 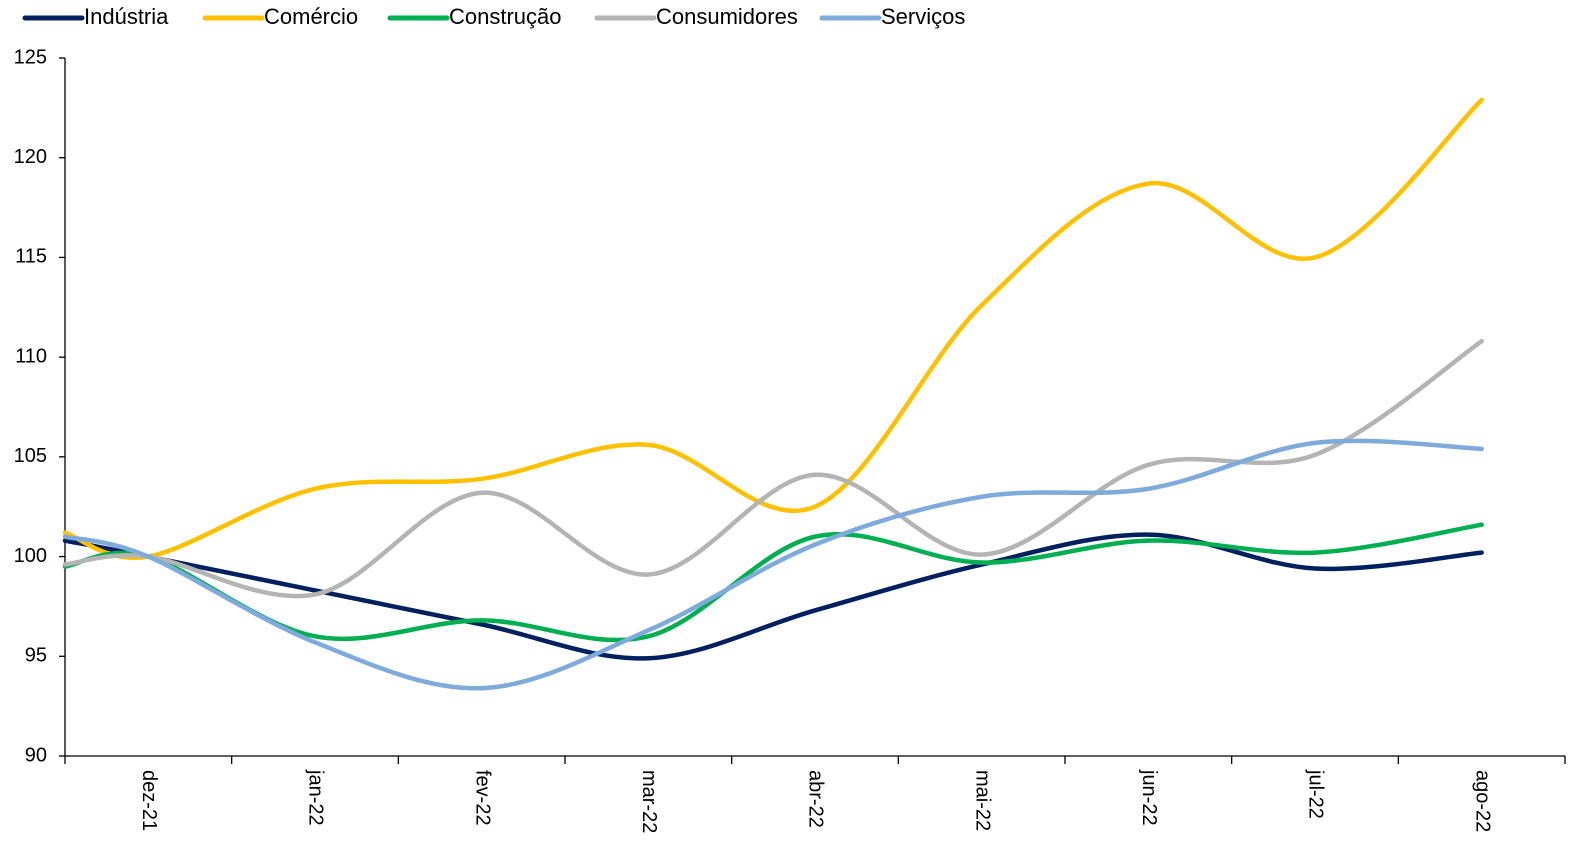 I want to click on x-tick-label: mar-22, so click(x=649, y=801).